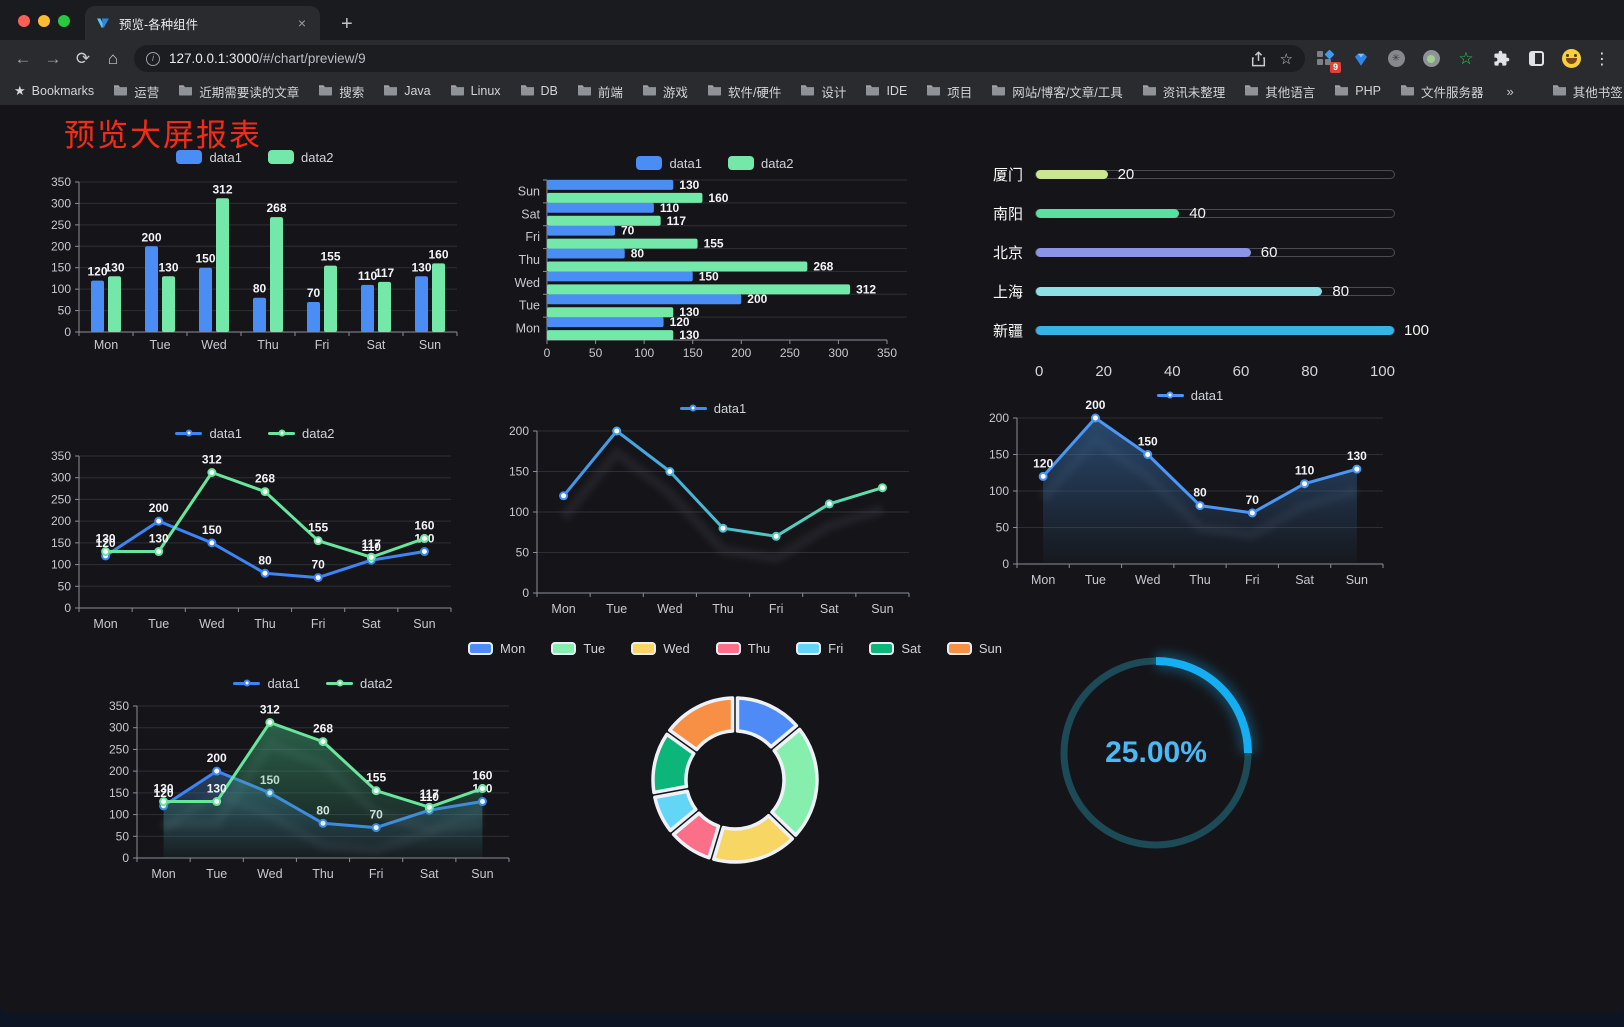 This screenshot has height=1027, width=1624. What do you see at coordinates (260, 289) in the screenshot?
I see `svg-text: 80` at bounding box center [260, 289].